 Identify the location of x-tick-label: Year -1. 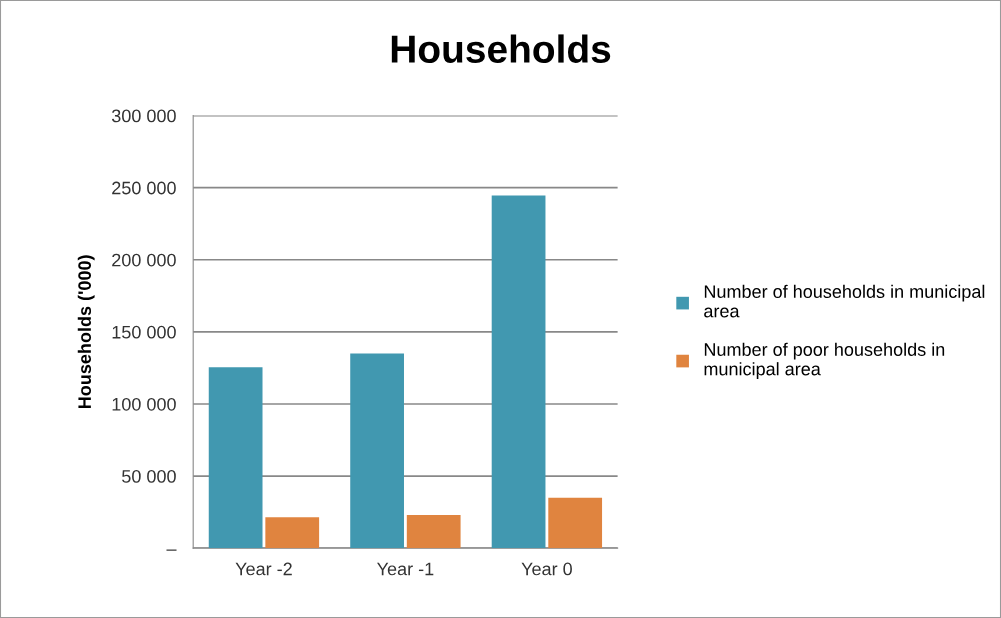
(405, 569).